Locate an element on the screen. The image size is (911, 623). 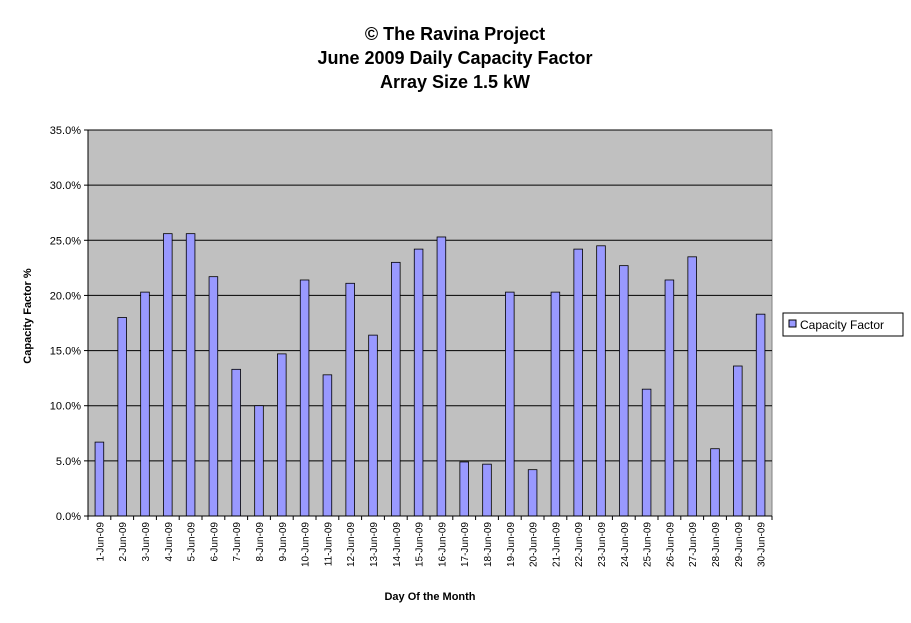
y-tick-label: 25.0% is located at coordinates (65, 241).